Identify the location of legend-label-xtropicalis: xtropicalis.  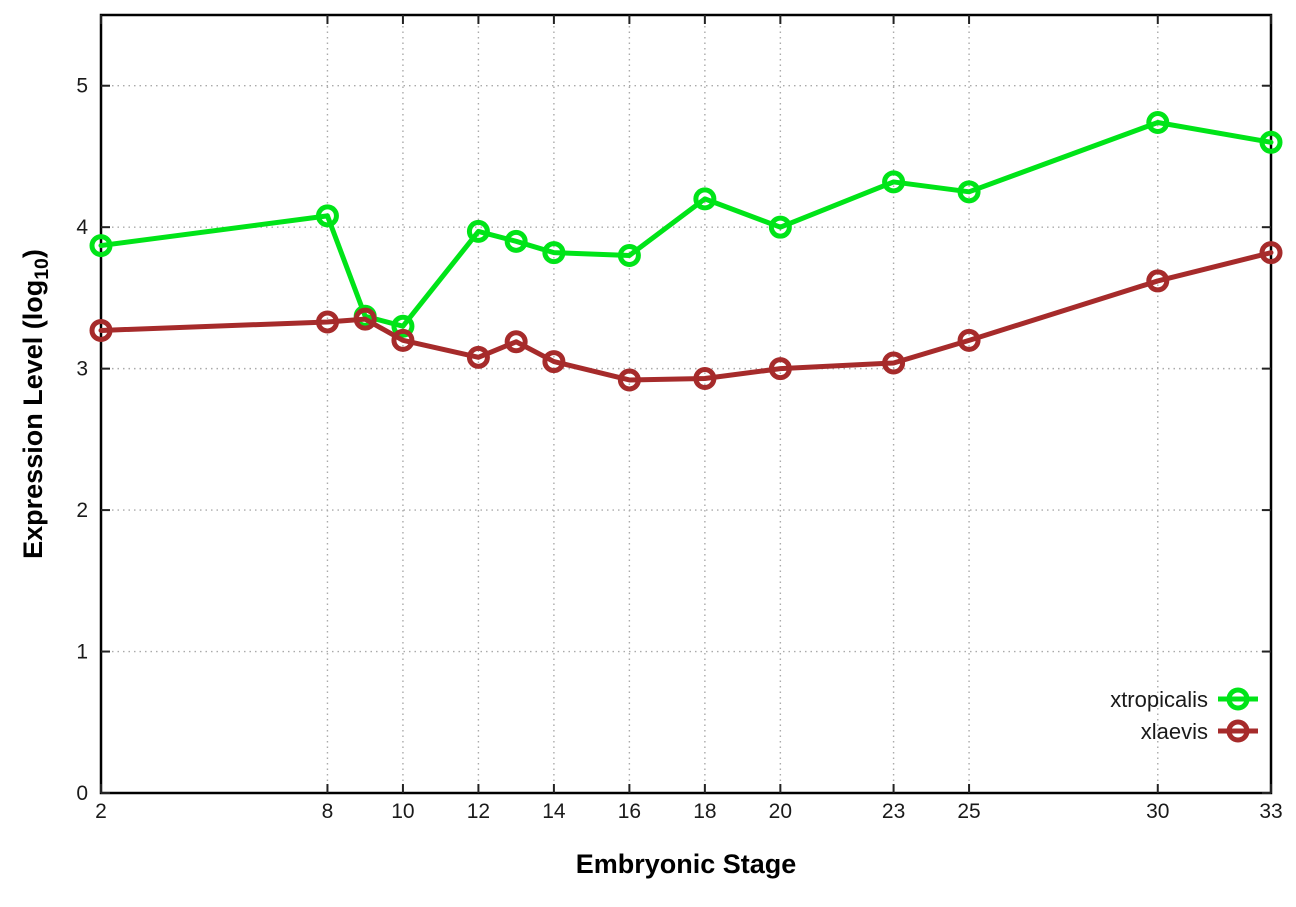
(1159, 699).